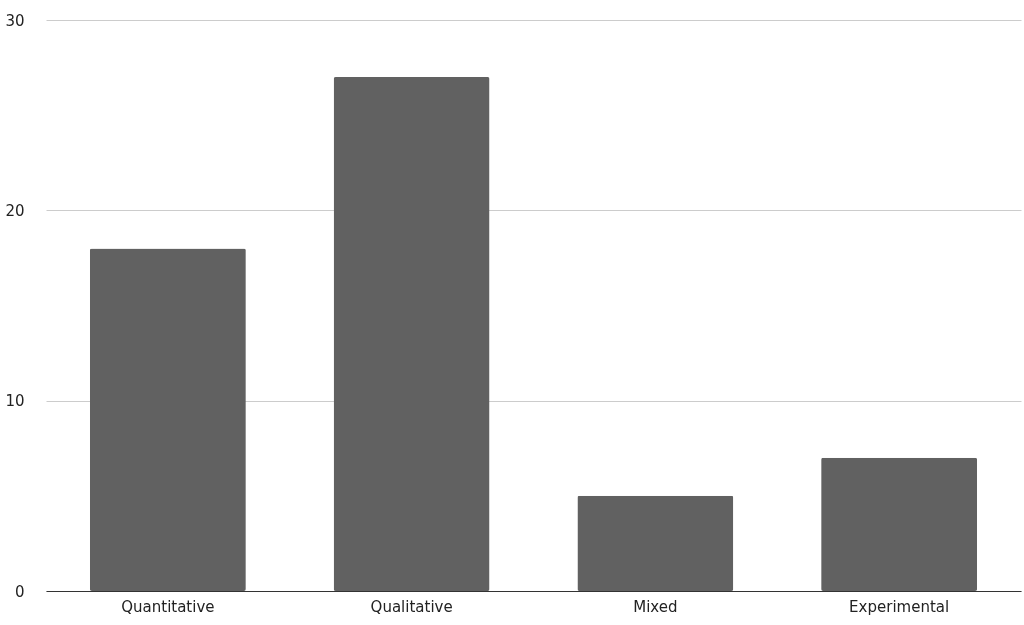 Image resolution: width=1024 pixels, height=625 pixels. What do you see at coordinates (15, 20) in the screenshot?
I see `y-tick-label: 30` at bounding box center [15, 20].